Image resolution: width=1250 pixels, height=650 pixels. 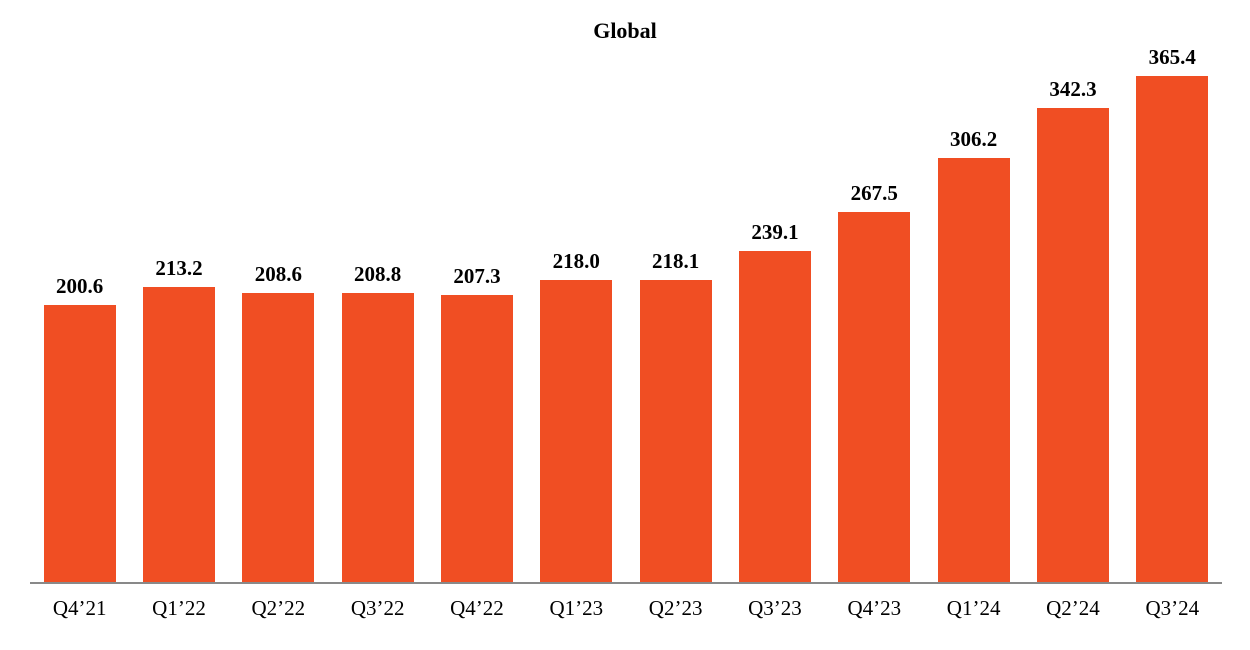 What do you see at coordinates (625, 30) in the screenshot?
I see `chart-title: Global` at bounding box center [625, 30].